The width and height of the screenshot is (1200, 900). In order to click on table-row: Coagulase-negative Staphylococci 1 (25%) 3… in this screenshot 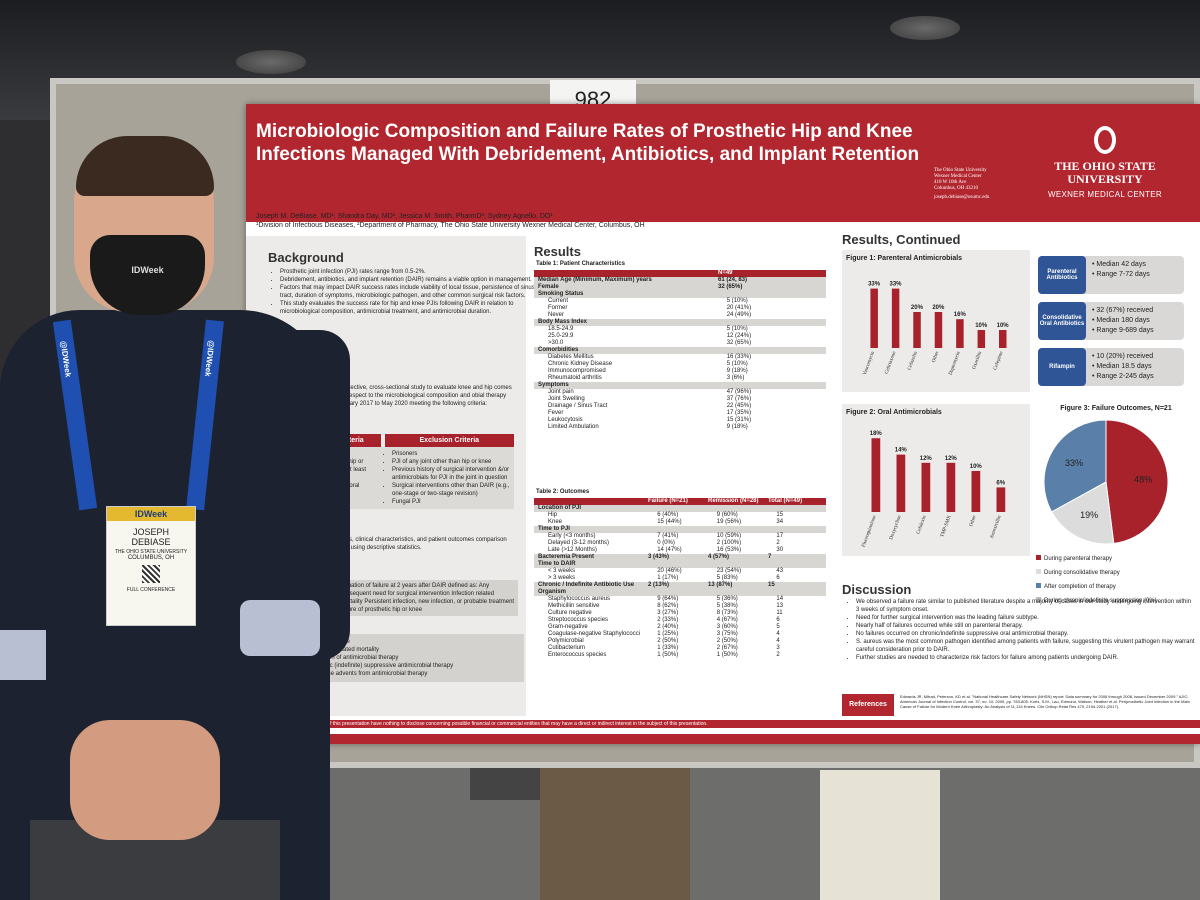, I will do `click(680, 634)`.